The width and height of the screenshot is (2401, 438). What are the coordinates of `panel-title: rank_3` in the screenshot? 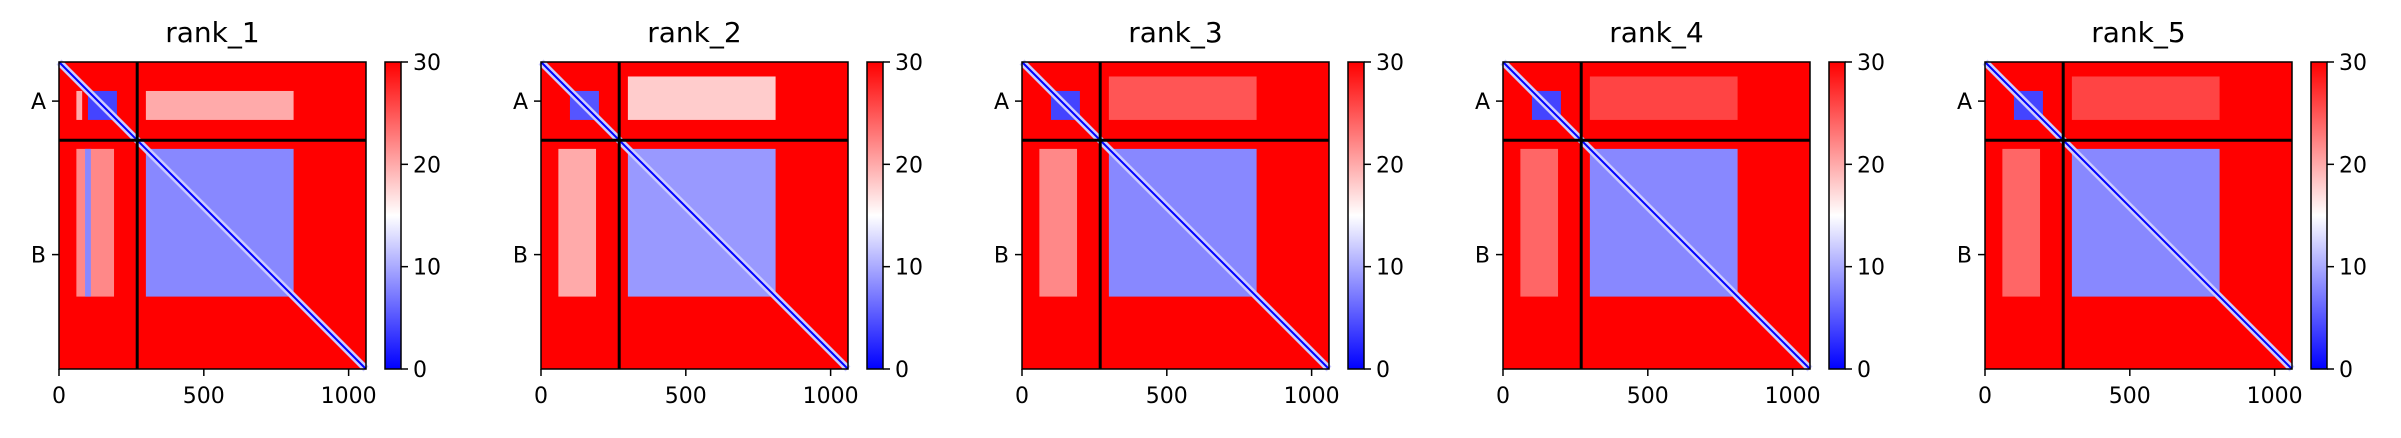 It's located at (1175, 32).